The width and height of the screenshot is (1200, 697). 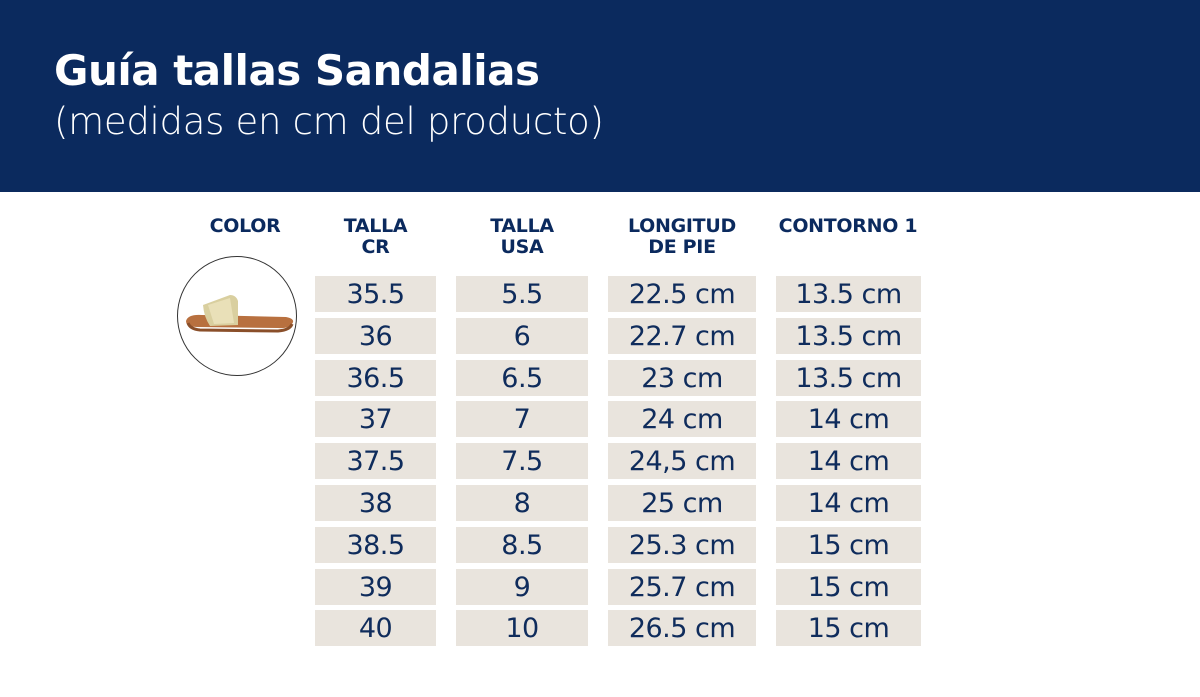 I want to click on column-header-color: COLOR, so click(x=245, y=226).